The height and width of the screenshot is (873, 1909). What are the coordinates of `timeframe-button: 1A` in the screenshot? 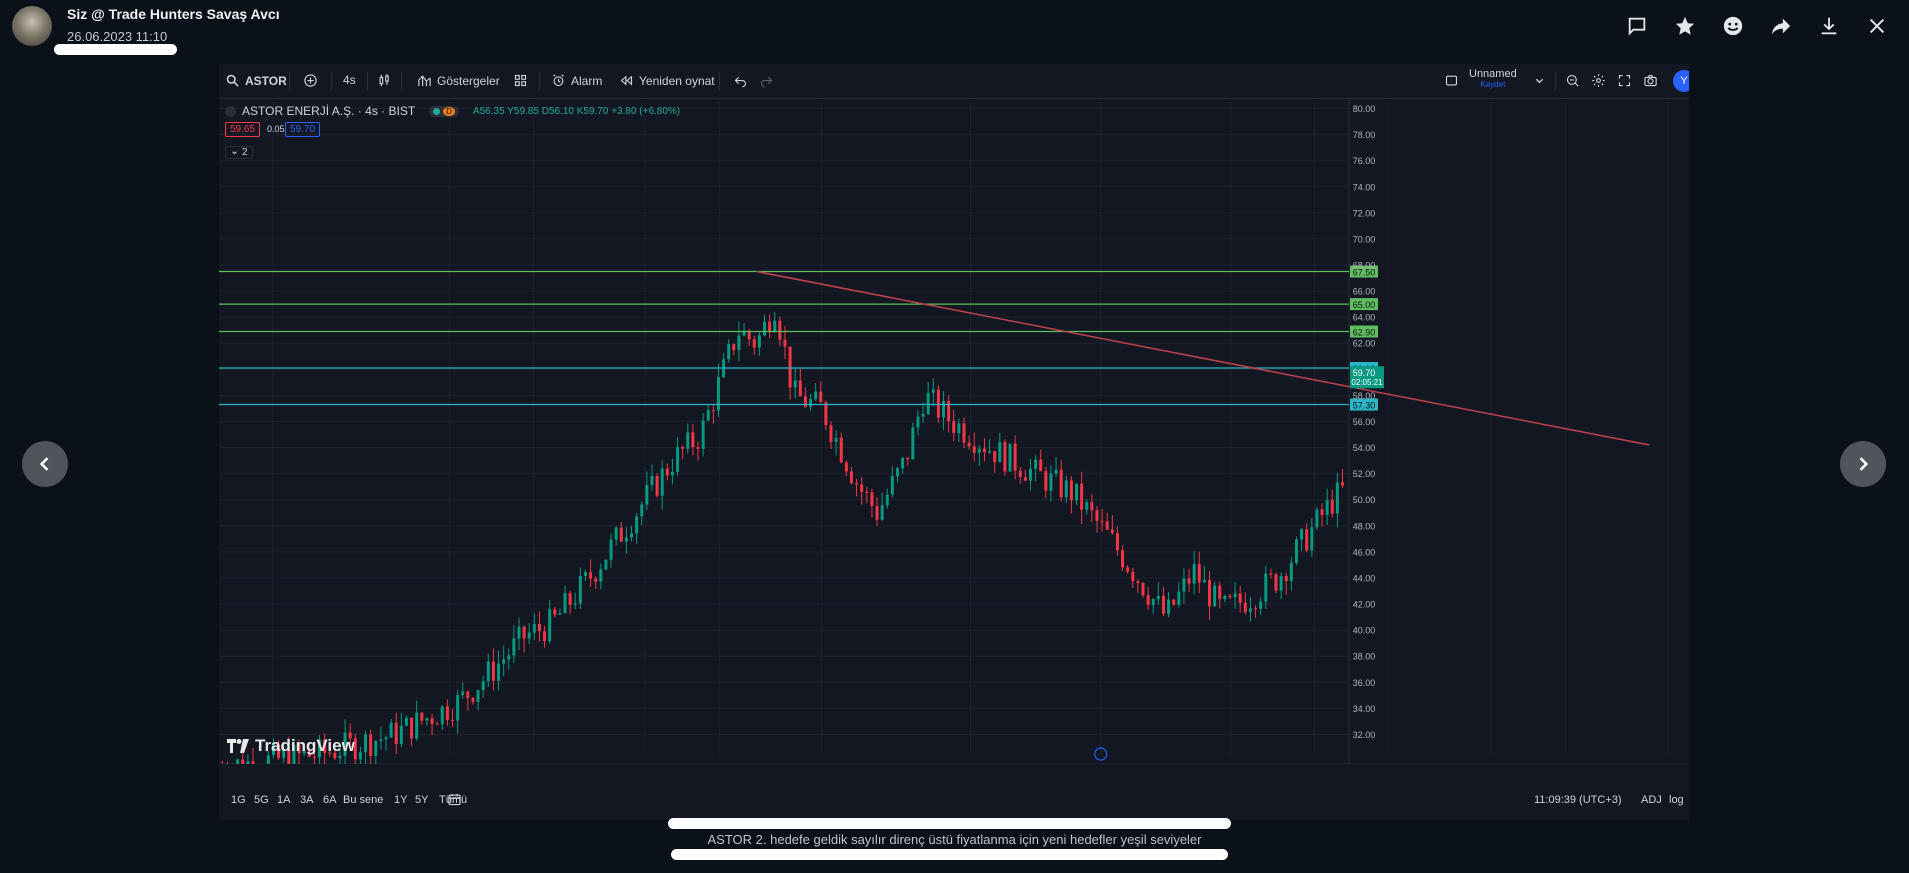 It's located at (284, 800).